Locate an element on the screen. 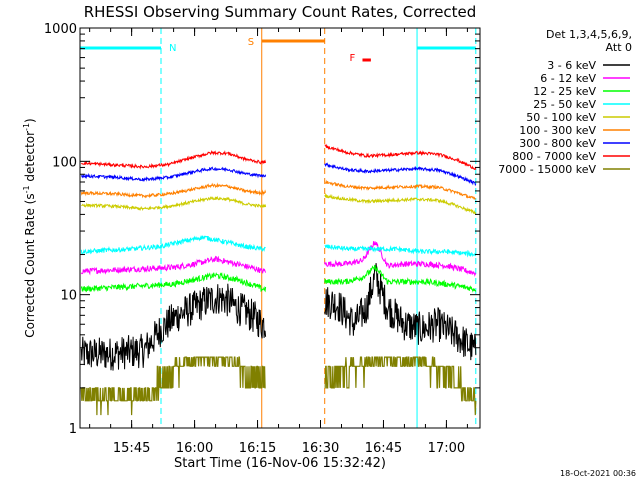 Image resolution: width=640 pixels, height=480 pixels. legend-subtitle: Att 0 is located at coordinates (619, 47).